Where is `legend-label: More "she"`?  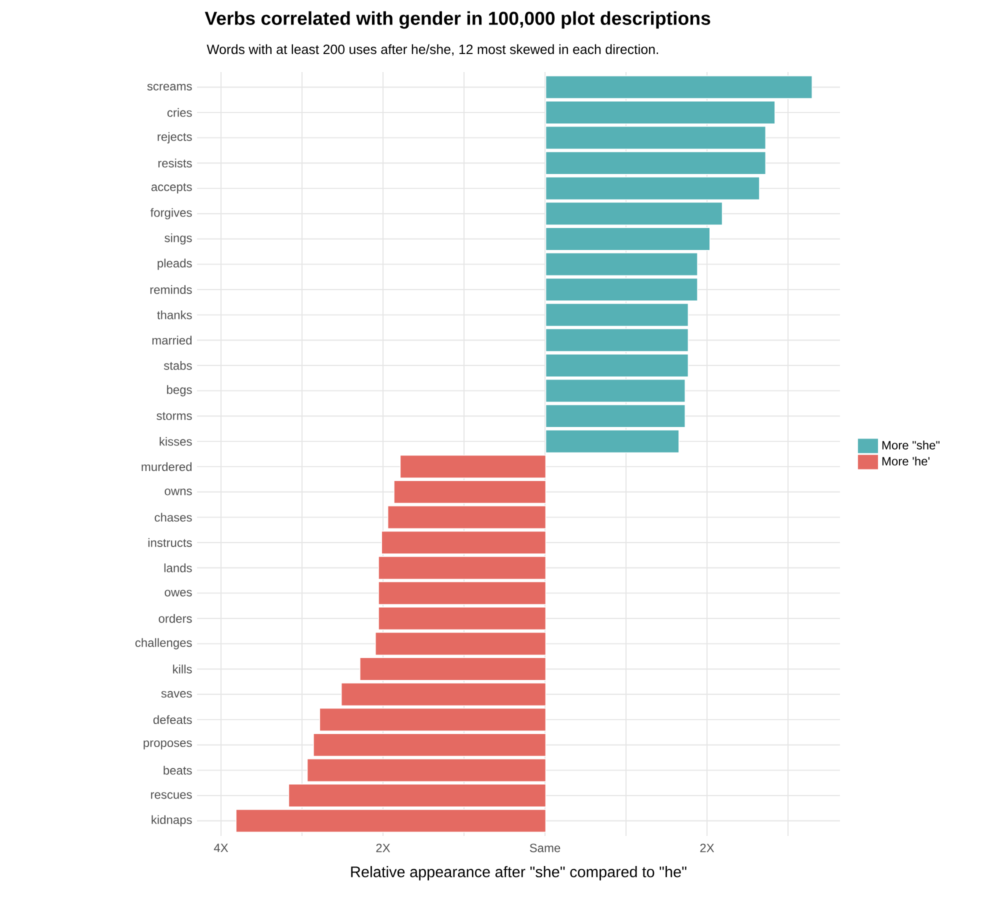
legend-label: More "she" is located at coordinates (911, 445).